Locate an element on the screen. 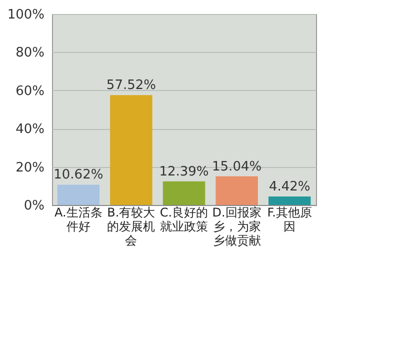 This screenshot has height=350, width=400. y-tick-label: 0% is located at coordinates (34, 206).